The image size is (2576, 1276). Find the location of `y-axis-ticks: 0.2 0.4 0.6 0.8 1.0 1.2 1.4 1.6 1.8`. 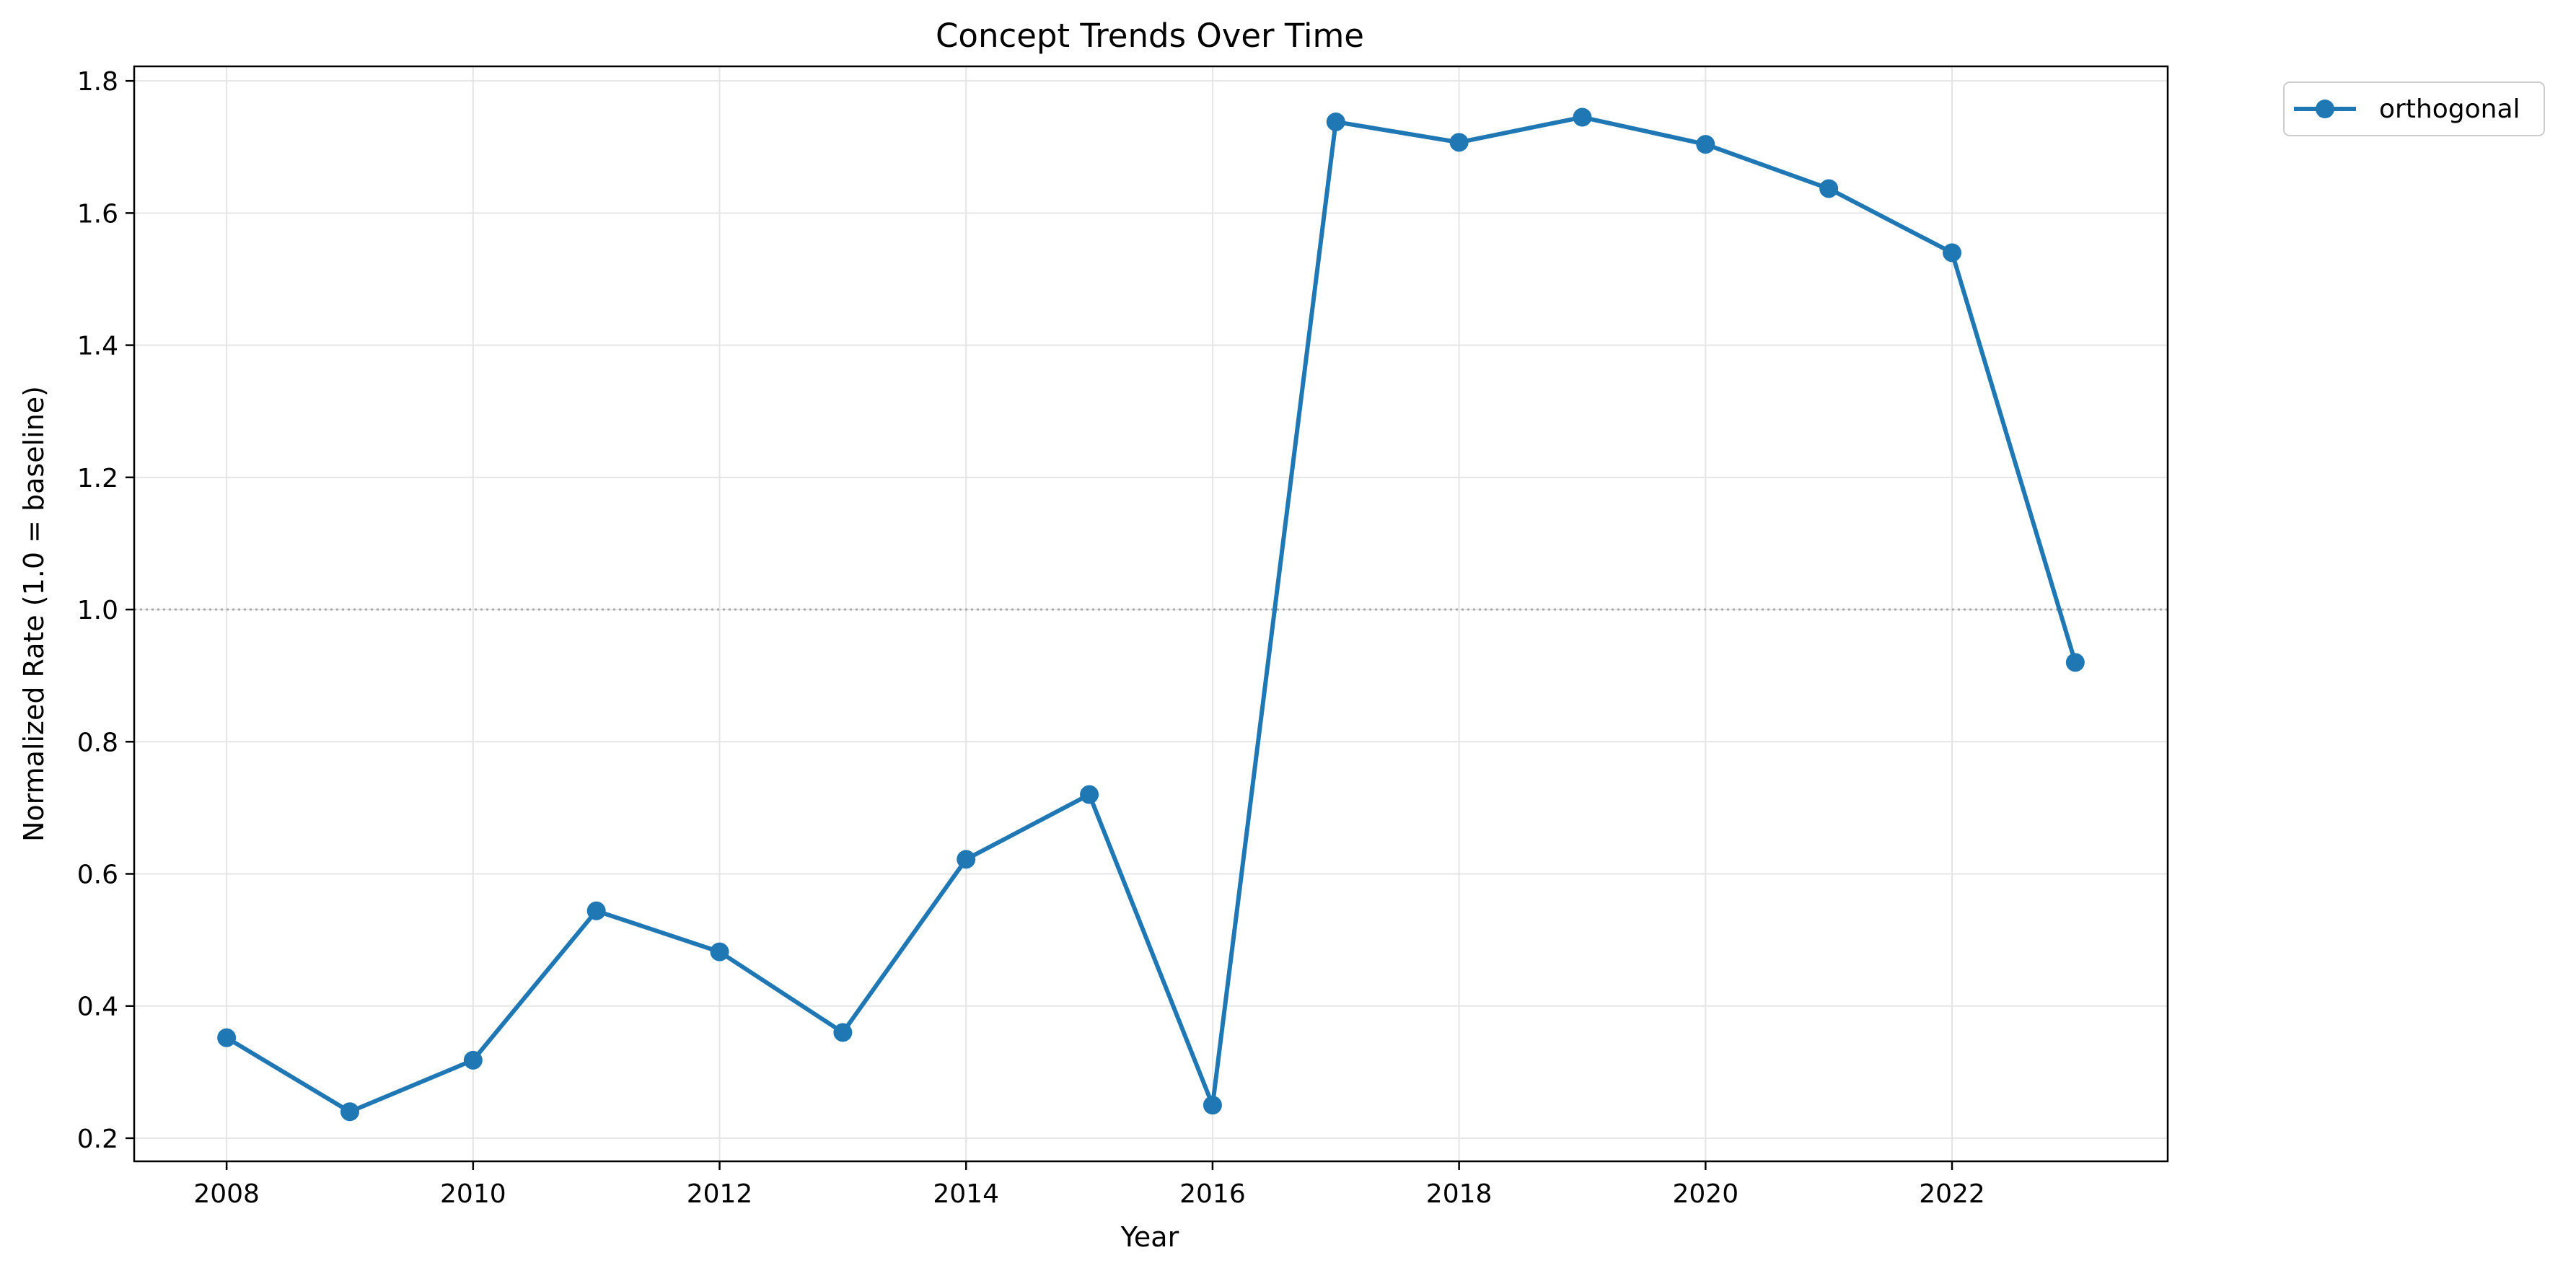

y-axis-ticks: 0.2 0.4 0.6 0.8 1.0 1.2 1.4 1.6 1.8 is located at coordinates (105, 611).